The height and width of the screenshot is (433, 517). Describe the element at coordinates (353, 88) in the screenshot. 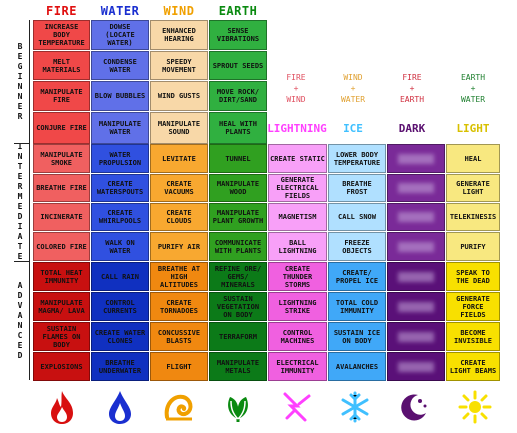

I see `combo-ice: WIND + WATER` at that location.